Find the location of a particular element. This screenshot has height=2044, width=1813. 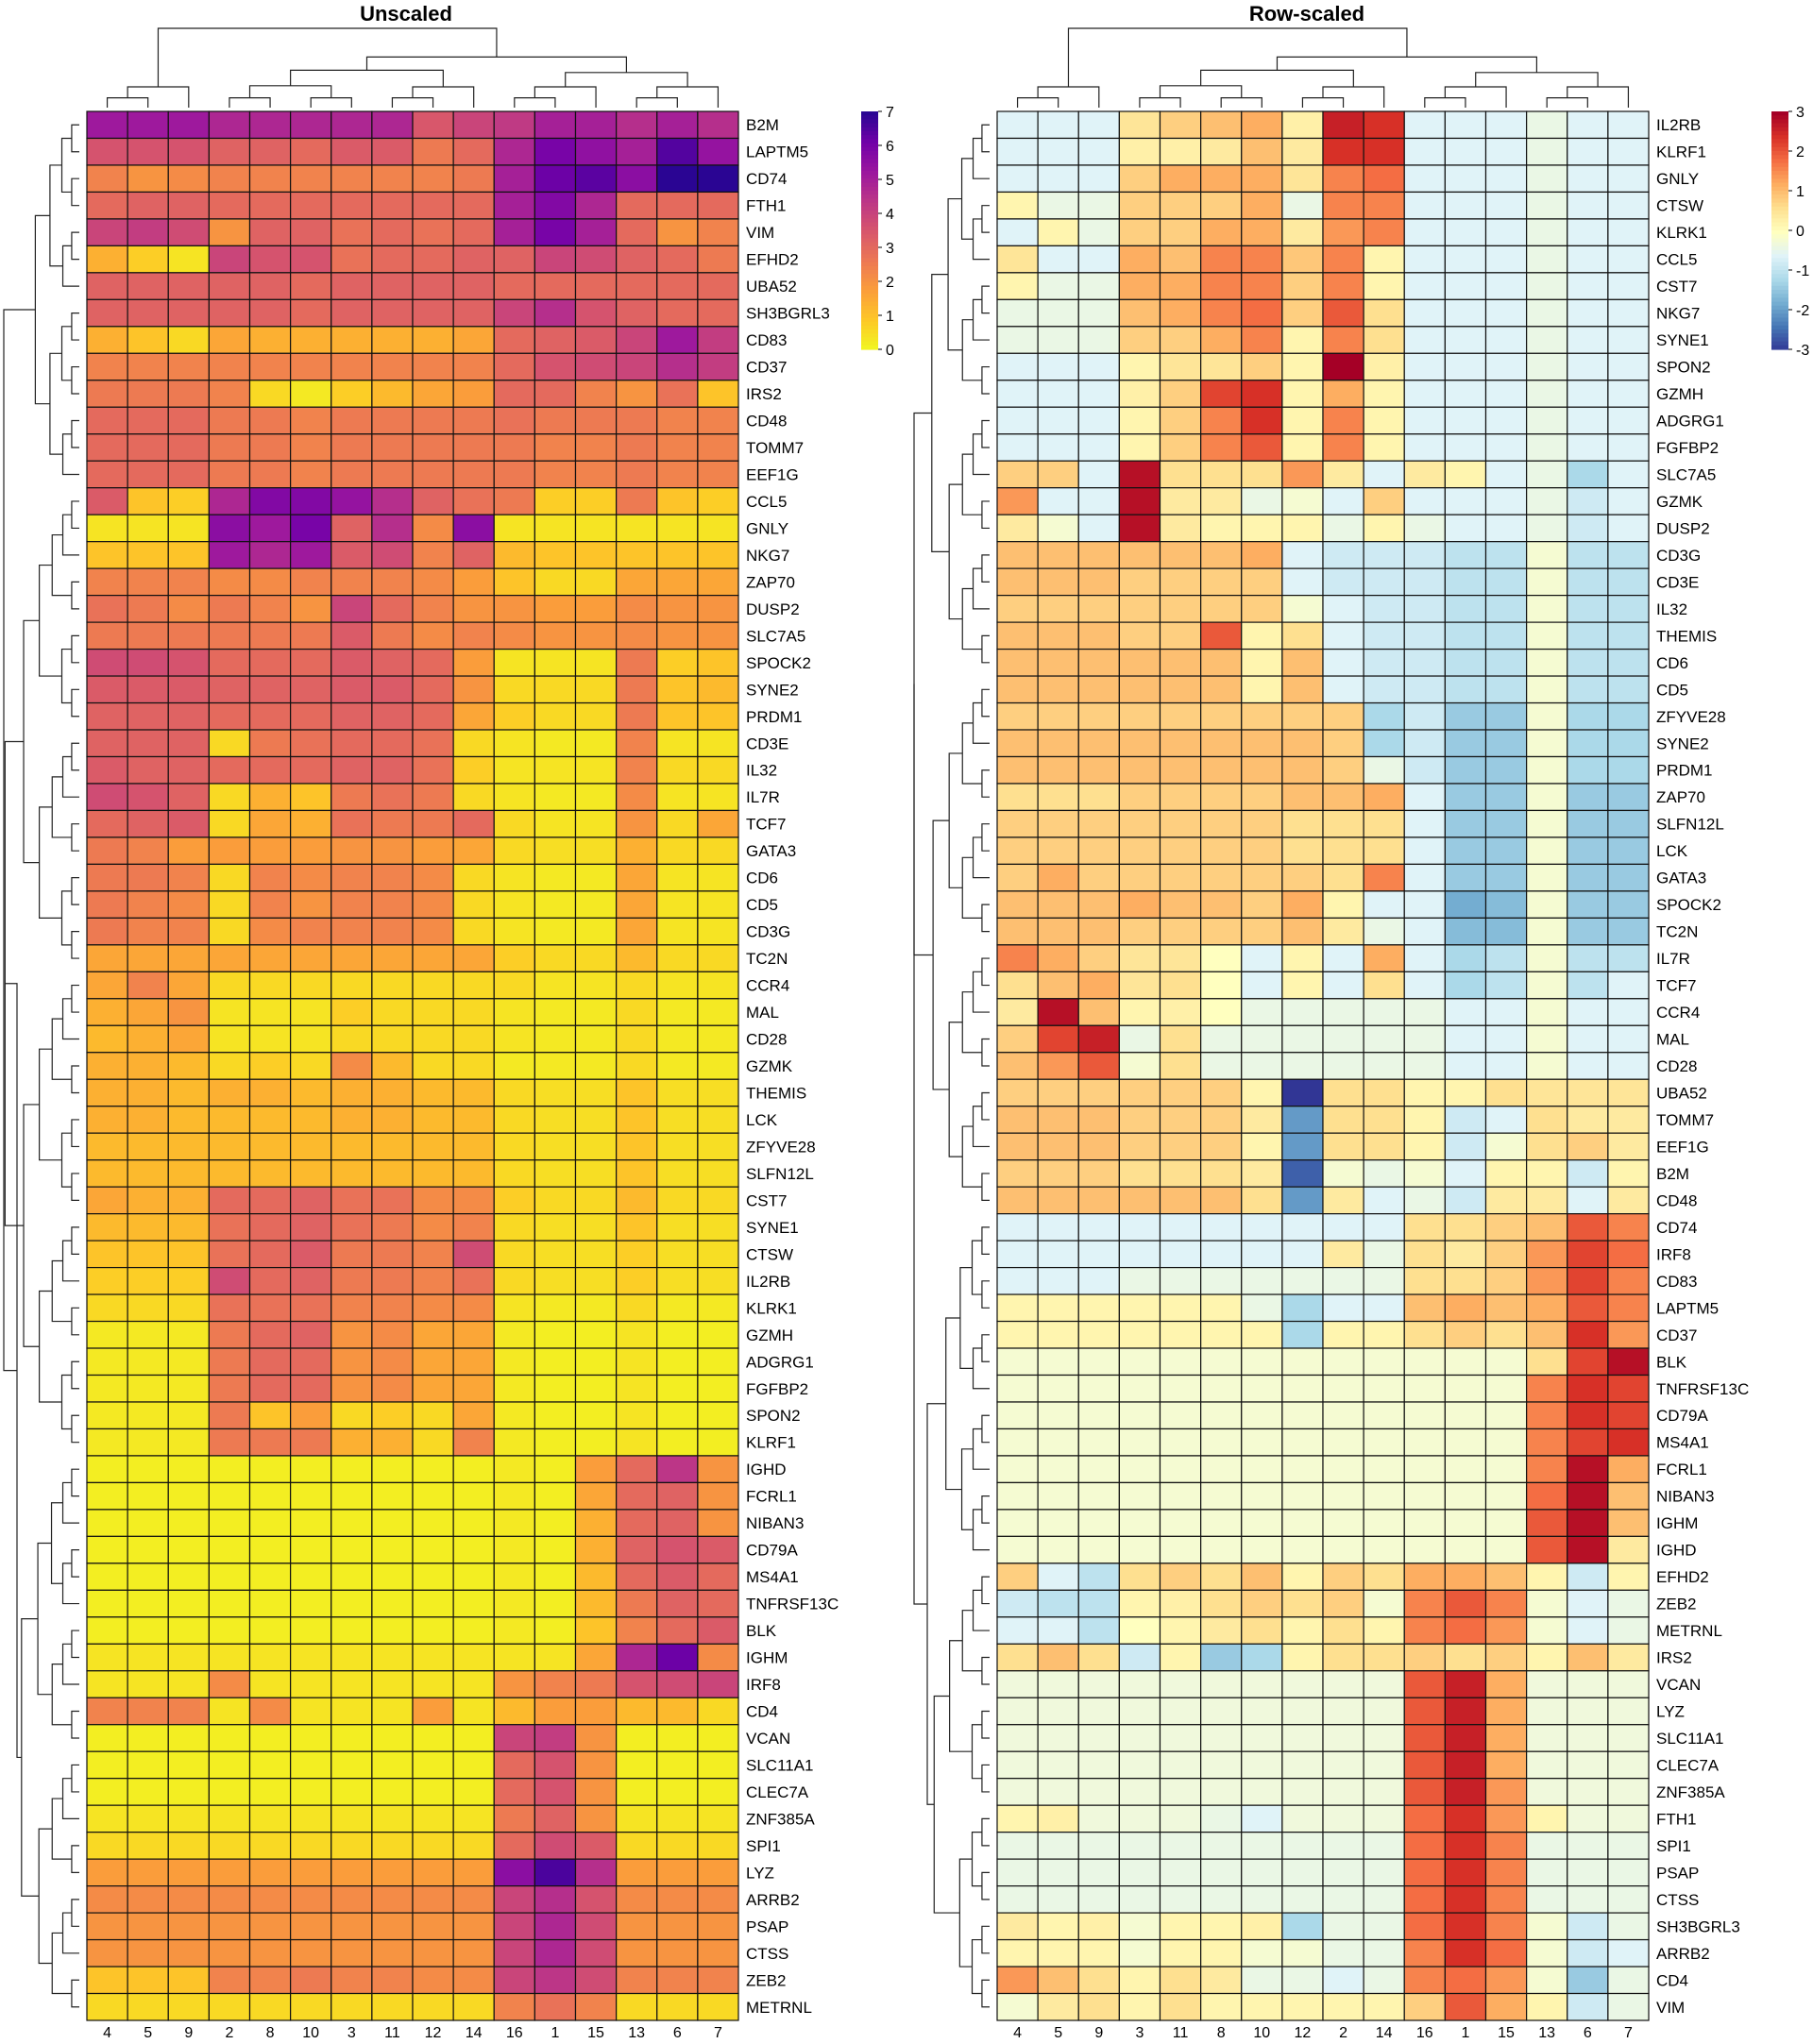

row-label: VCAN is located at coordinates (1678, 1685).